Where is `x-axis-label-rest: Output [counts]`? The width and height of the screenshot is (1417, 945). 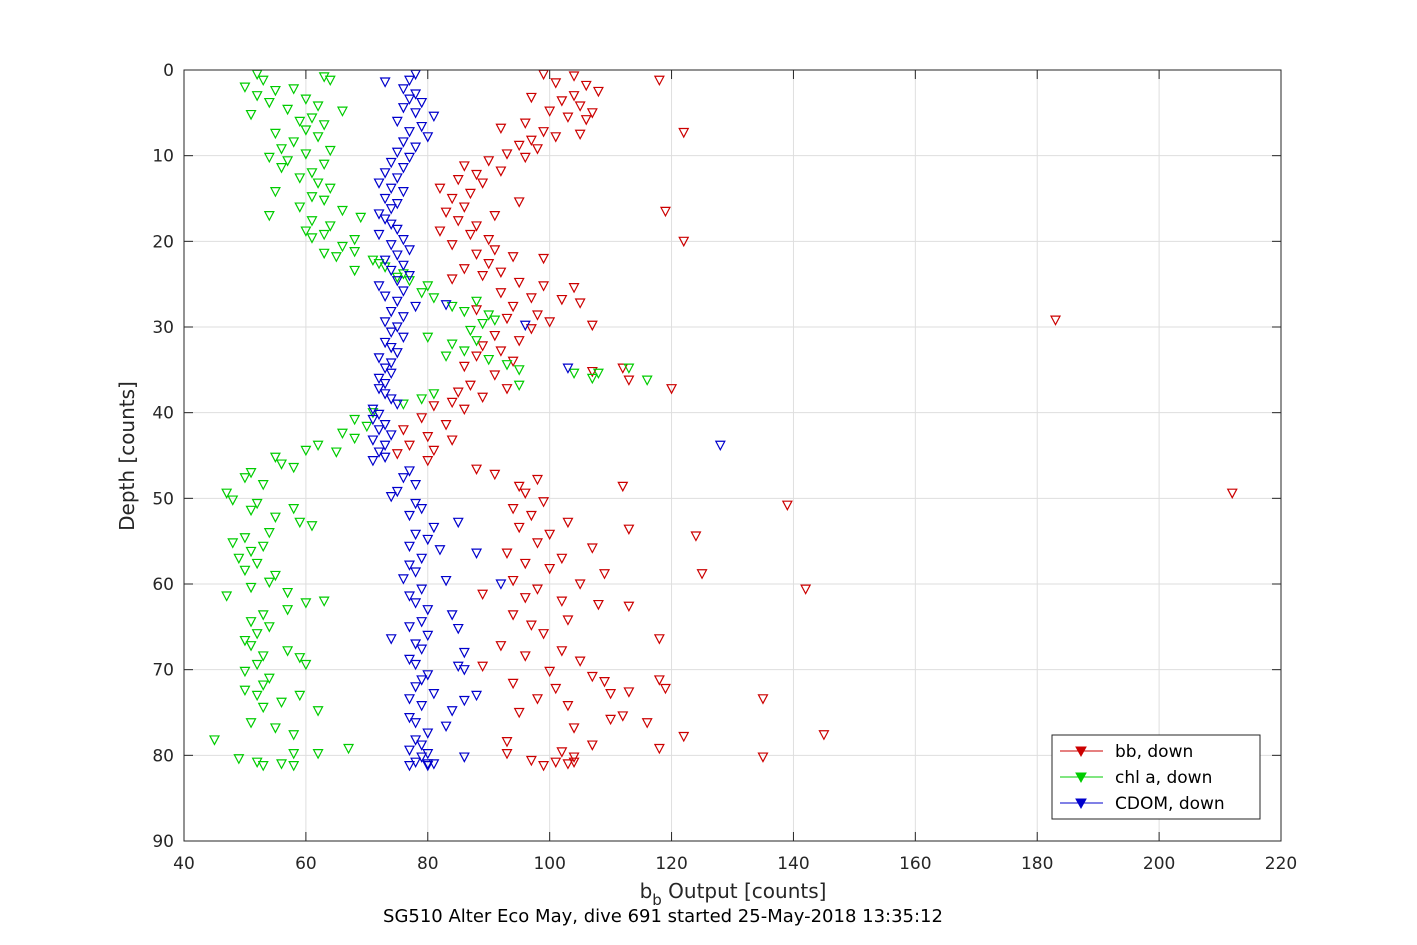
x-axis-label-rest: Output [counts] is located at coordinates (744, 891).